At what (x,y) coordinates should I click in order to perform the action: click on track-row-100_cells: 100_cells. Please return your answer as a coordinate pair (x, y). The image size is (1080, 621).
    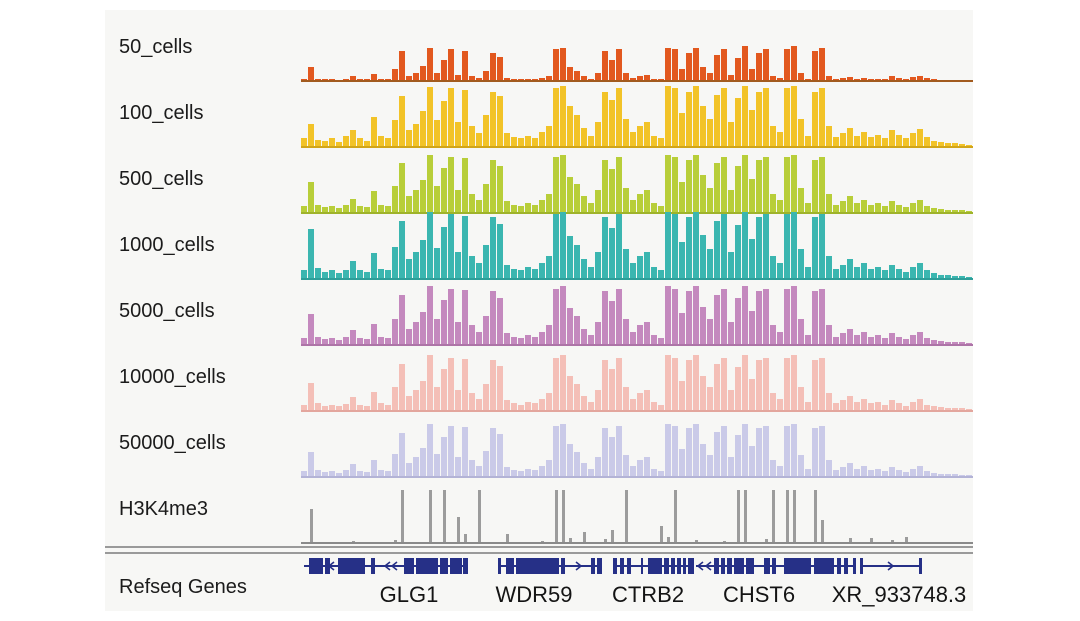
    Looking at the image, I should click on (539, 115).